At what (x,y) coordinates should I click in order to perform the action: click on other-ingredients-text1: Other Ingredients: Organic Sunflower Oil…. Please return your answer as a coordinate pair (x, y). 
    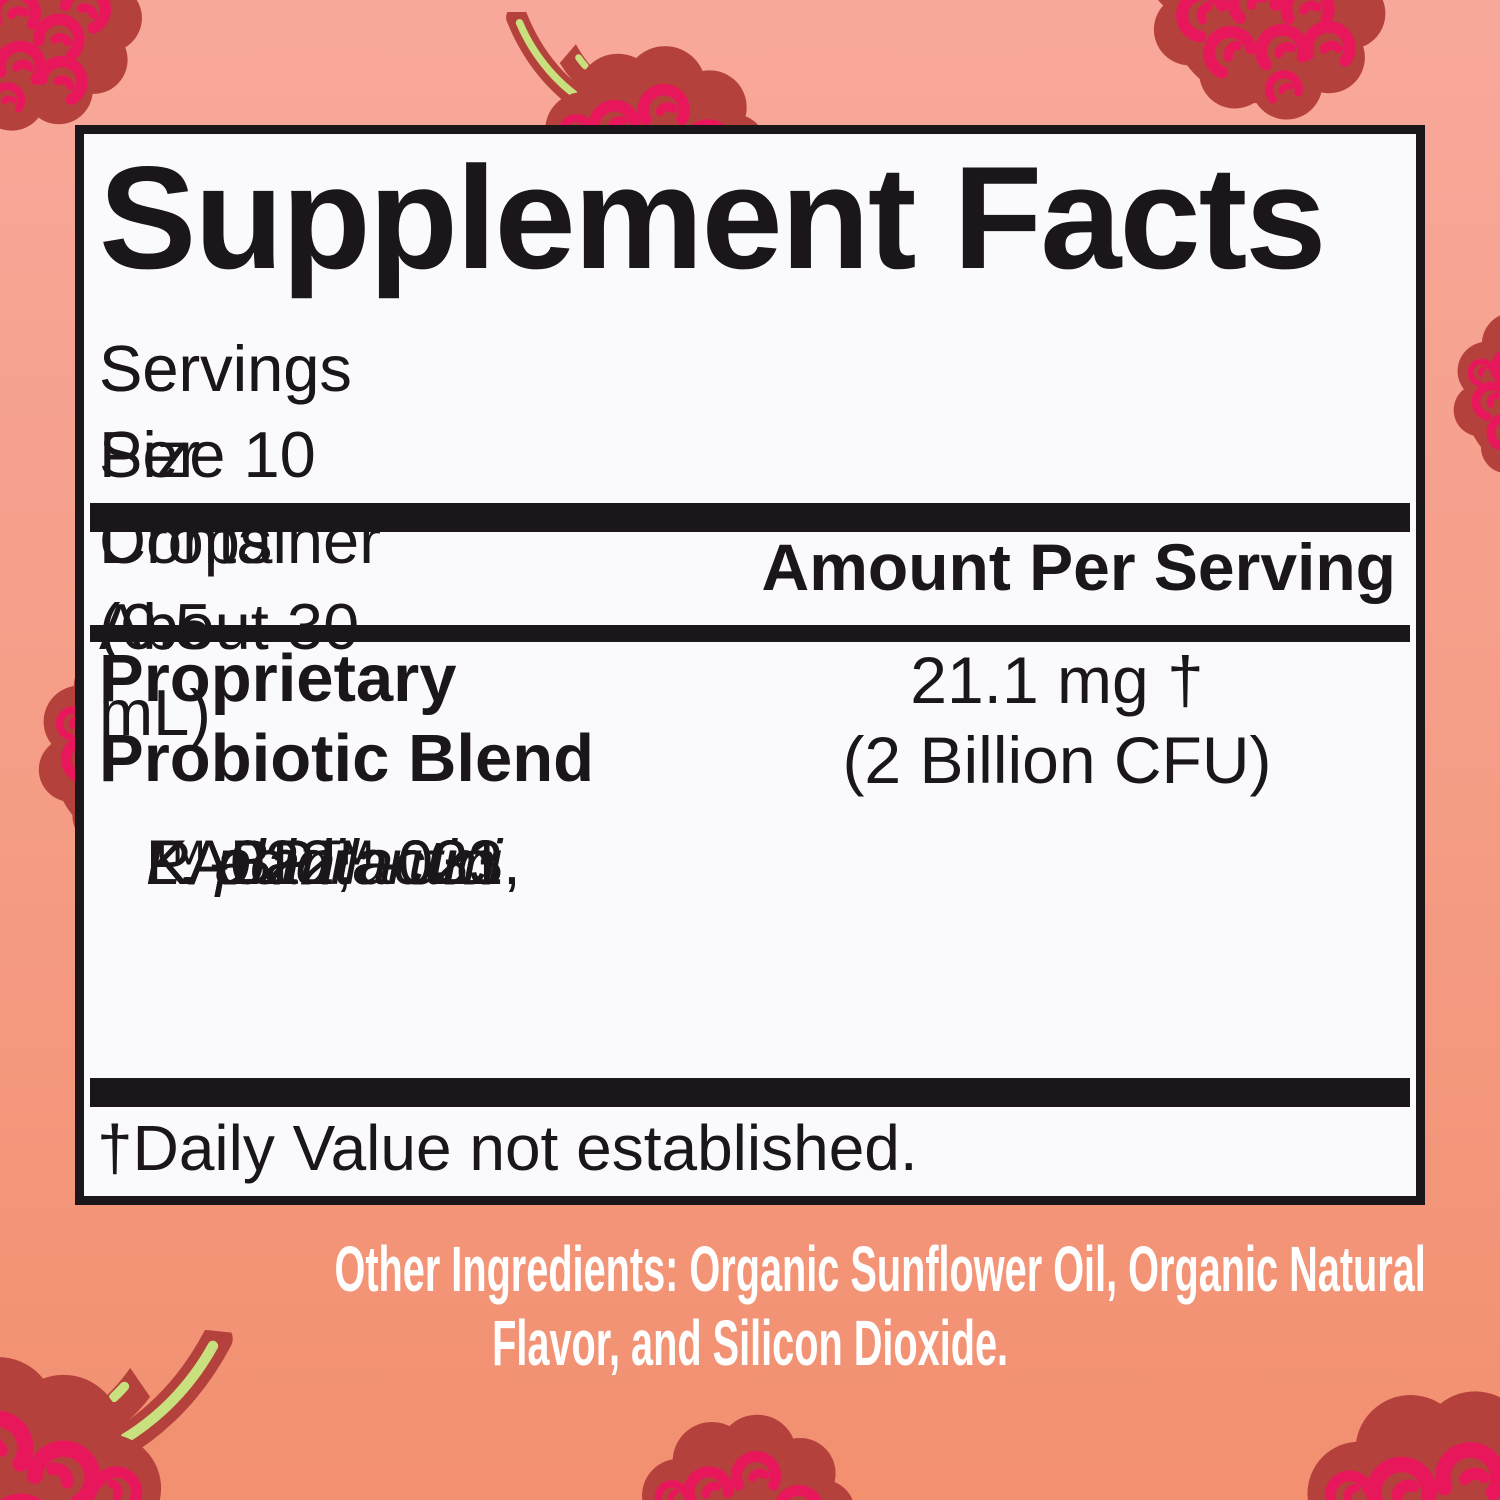
    Looking at the image, I should click on (880, 1269).